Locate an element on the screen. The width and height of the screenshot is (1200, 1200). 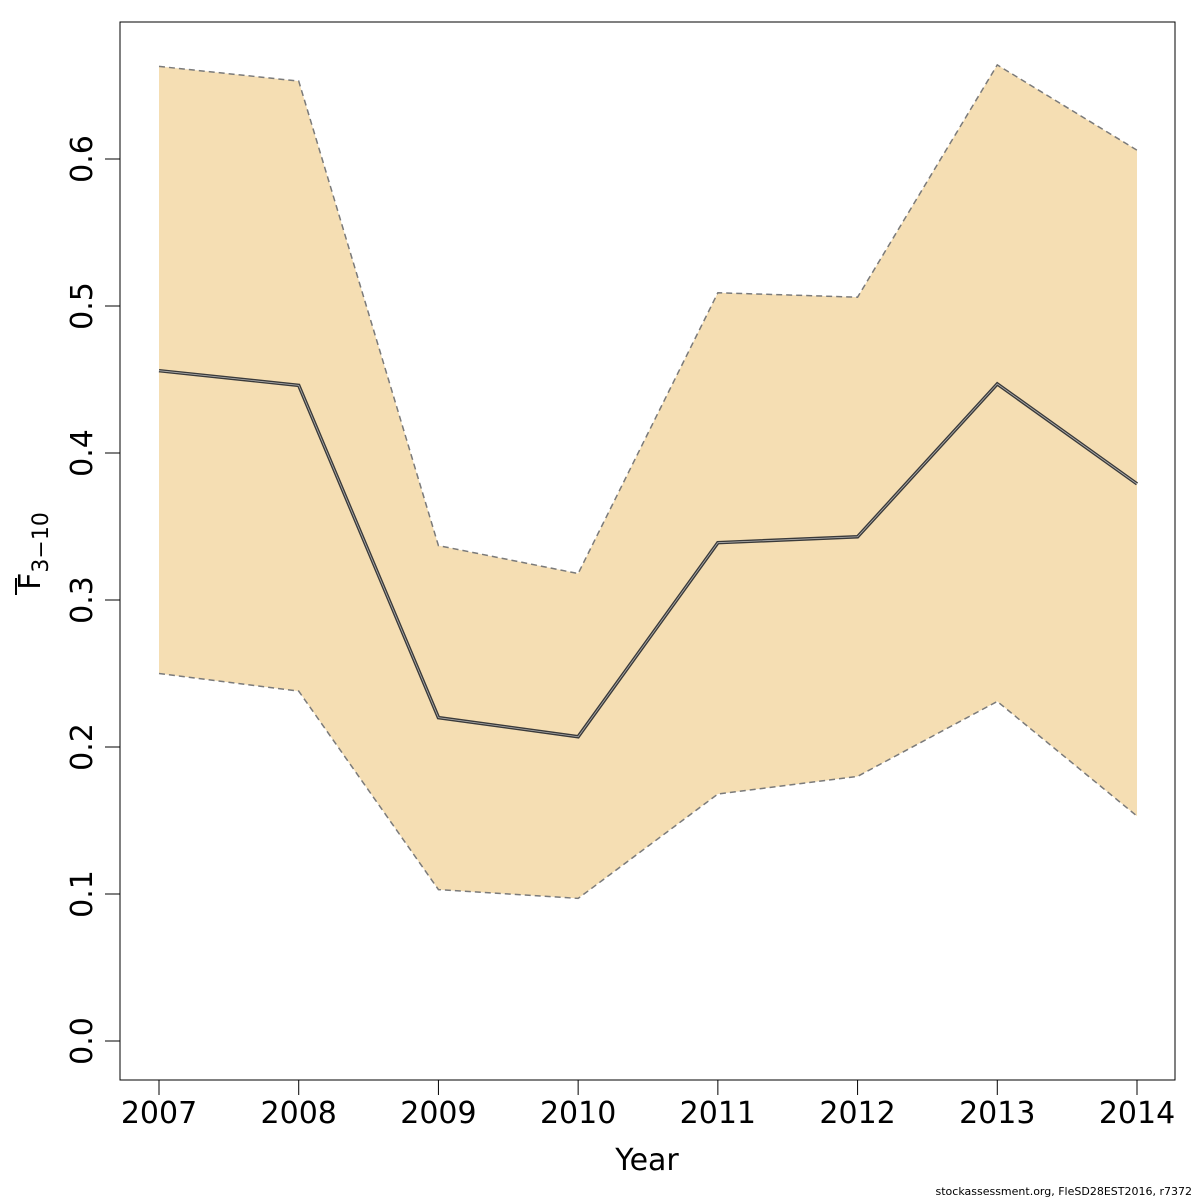
y-tick-label: 0.5 is located at coordinates (82, 306).